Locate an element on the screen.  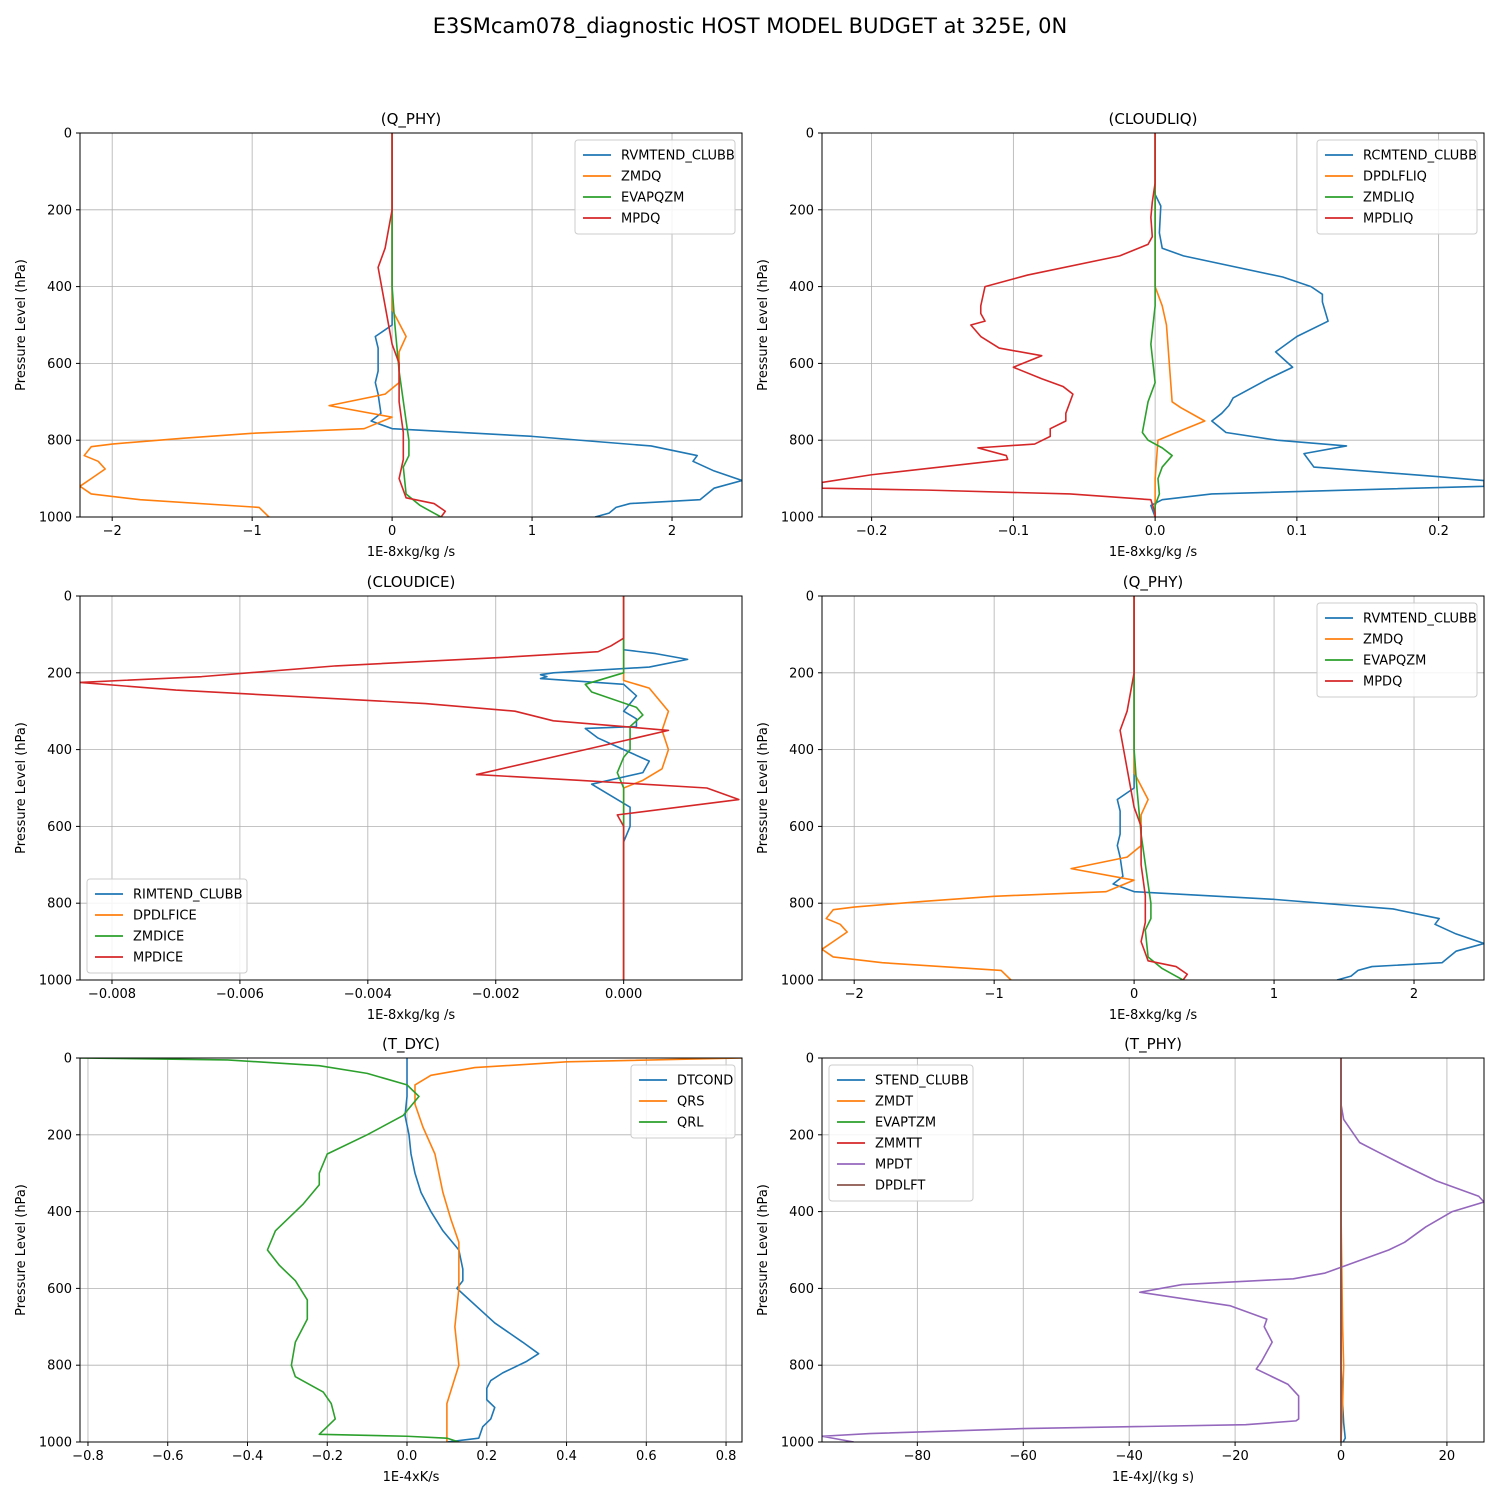
series-line-dtcond is located at coordinates (472, 1250).